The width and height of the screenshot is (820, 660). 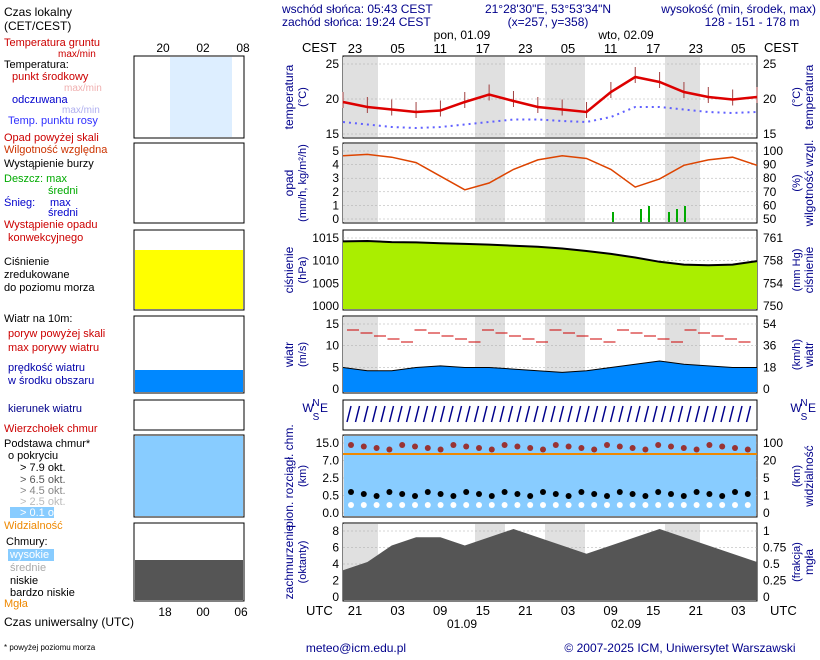 What do you see at coordinates (333, 134) in the screenshot?
I see `tick-left-temp-2: 15` at bounding box center [333, 134].